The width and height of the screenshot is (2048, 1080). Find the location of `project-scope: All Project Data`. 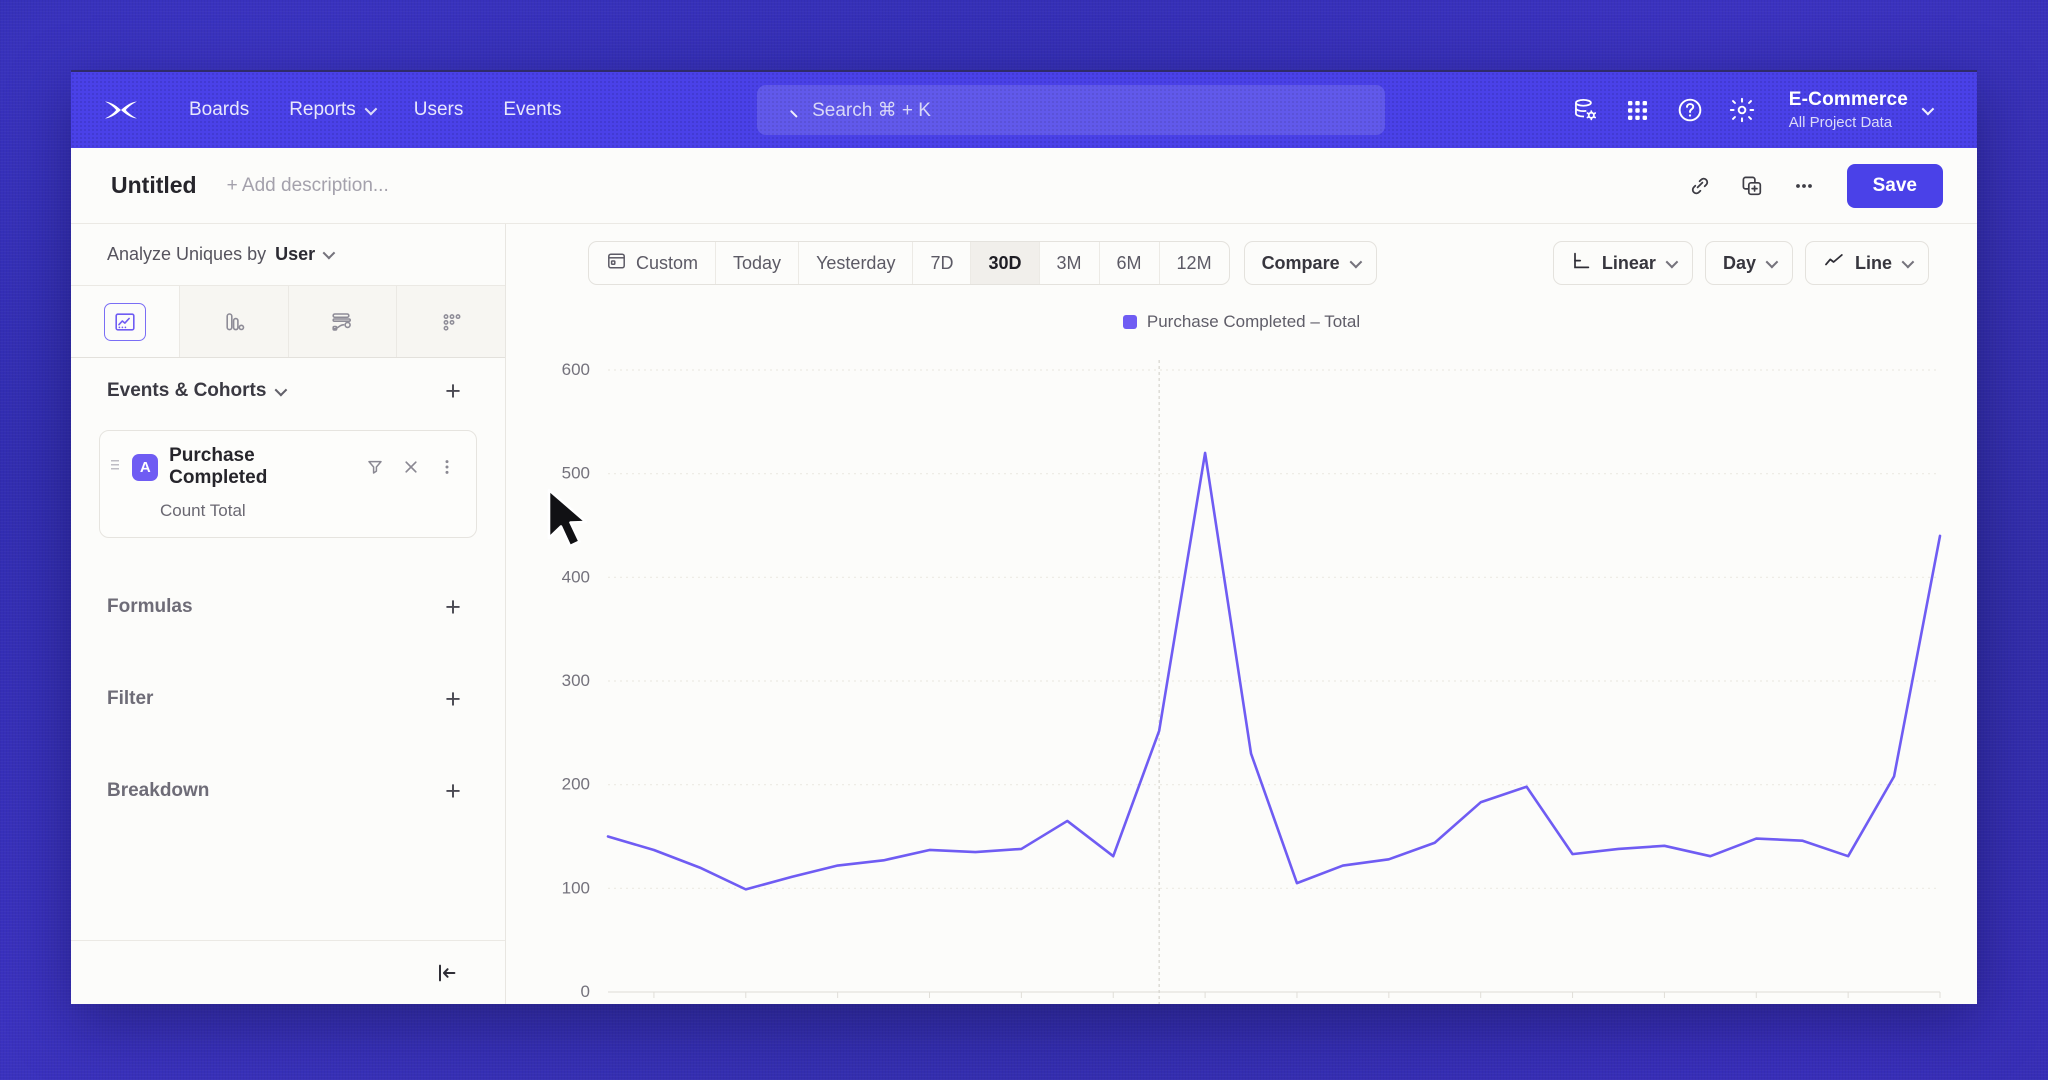

project-scope: All Project Data is located at coordinates (1840, 122).